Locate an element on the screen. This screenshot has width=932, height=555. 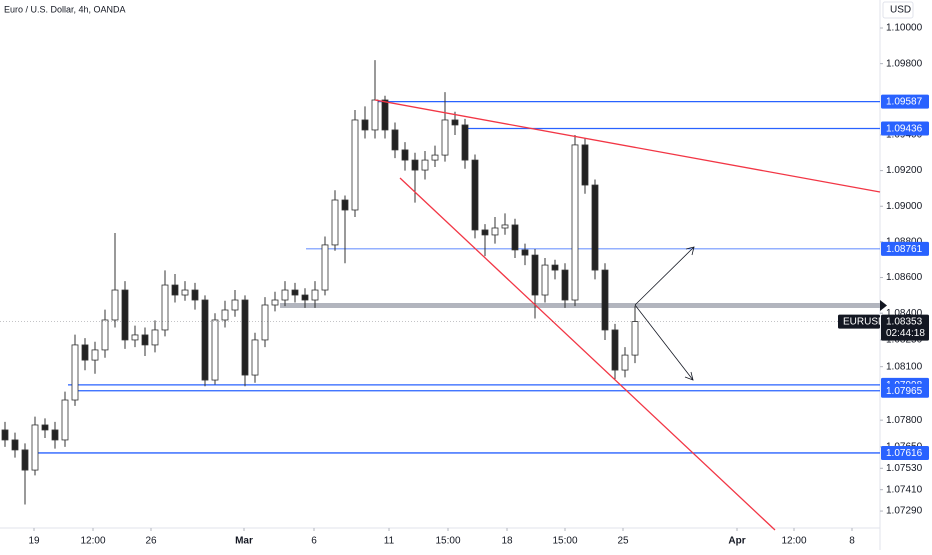
y-tick-label: 1.08600 is located at coordinates (904, 277).